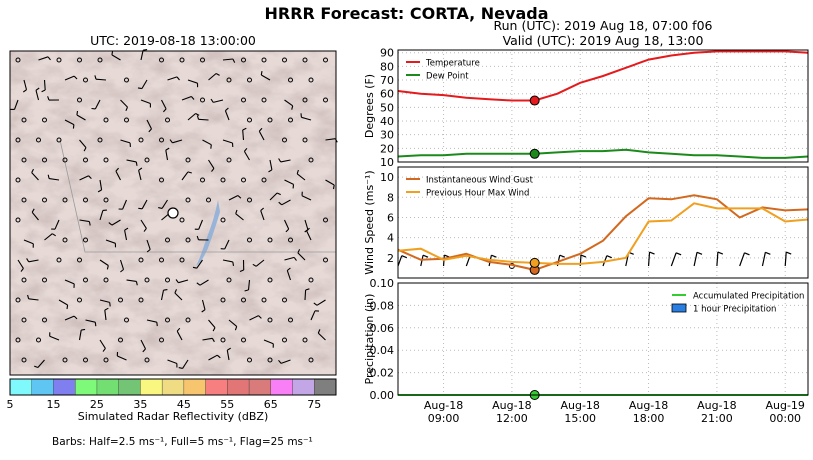 The image size is (813, 460). What do you see at coordinates (382, 350) in the screenshot?
I see `y-tick-label: 0.04` at bounding box center [382, 350].